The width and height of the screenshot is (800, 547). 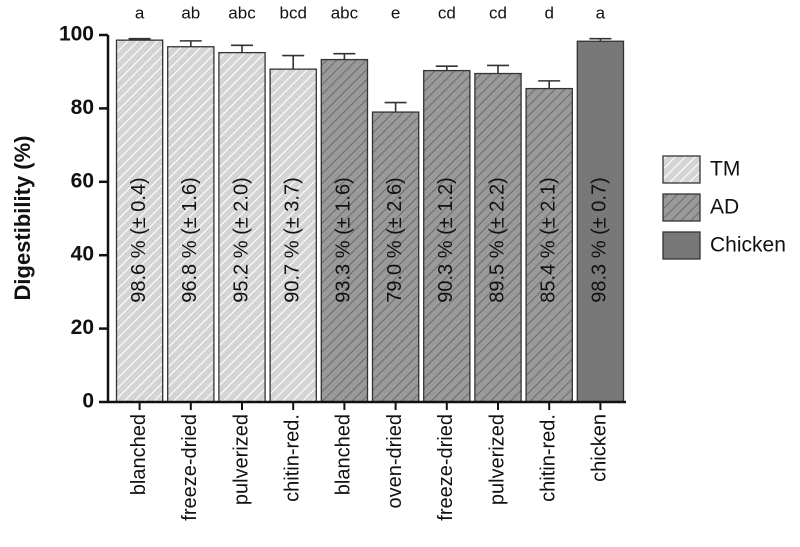 I want to click on y-tick-label: 60, so click(x=82, y=180).